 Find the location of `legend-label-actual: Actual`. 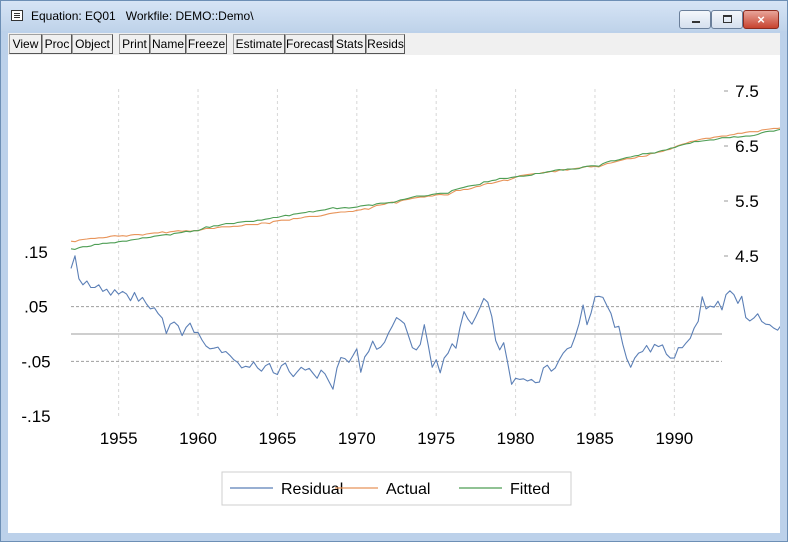

legend-label-actual: Actual is located at coordinates (408, 489).